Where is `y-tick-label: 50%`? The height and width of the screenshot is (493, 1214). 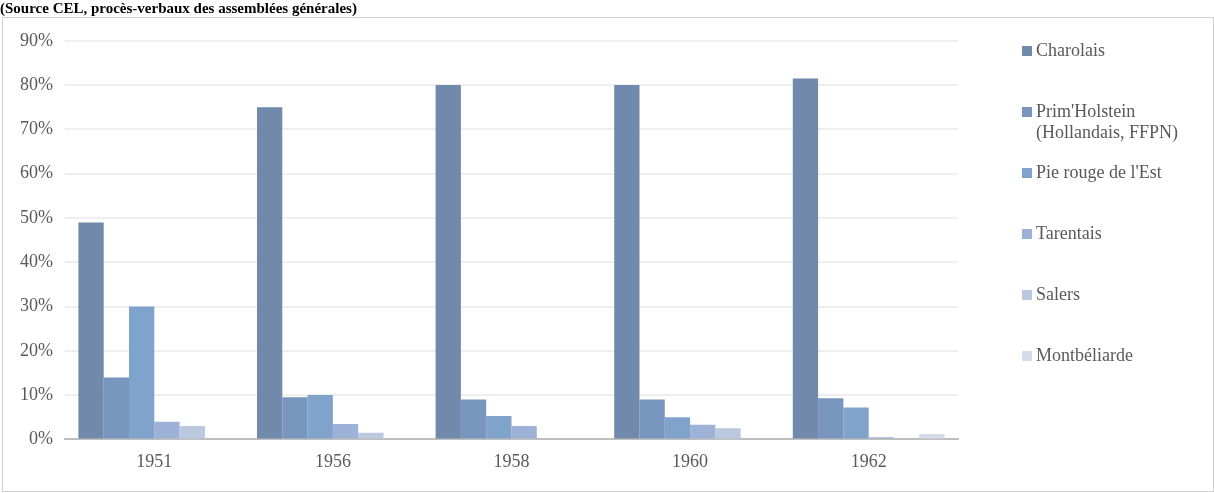 y-tick-label: 50% is located at coordinates (36, 216).